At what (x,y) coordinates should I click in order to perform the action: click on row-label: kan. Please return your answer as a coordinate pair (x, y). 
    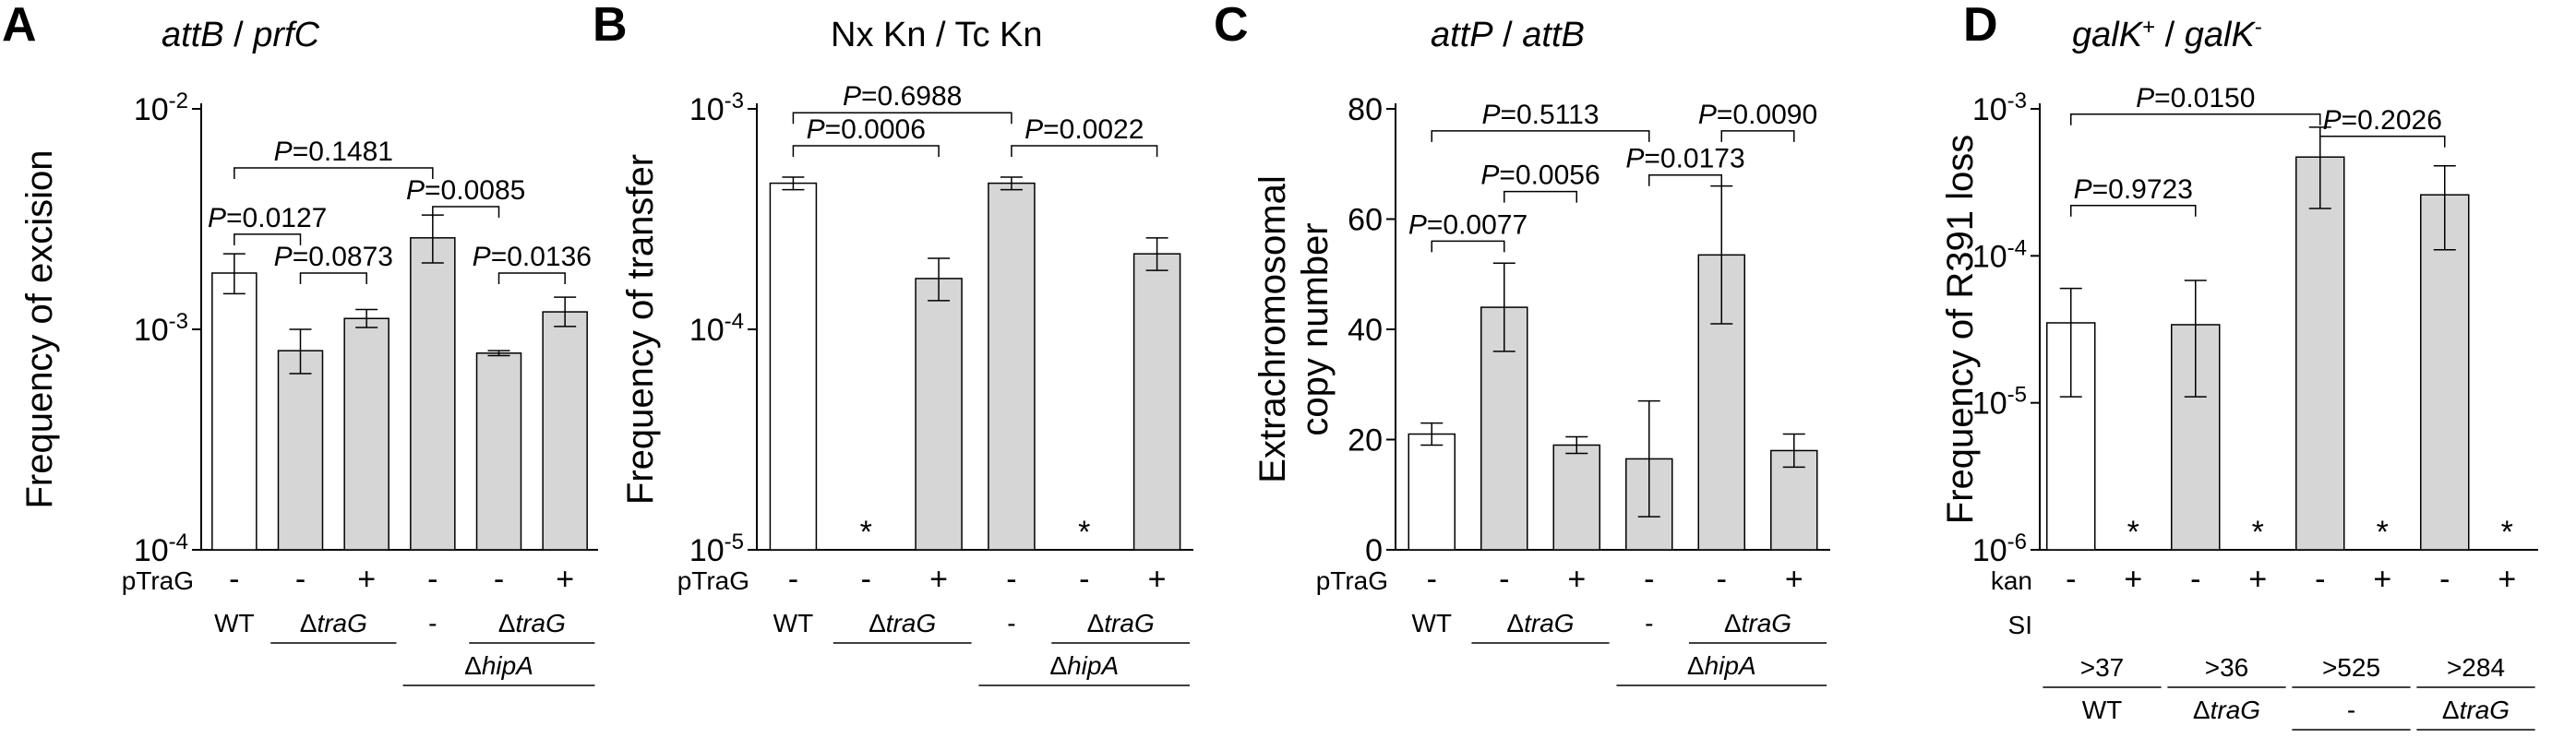
    Looking at the image, I should click on (2012, 580).